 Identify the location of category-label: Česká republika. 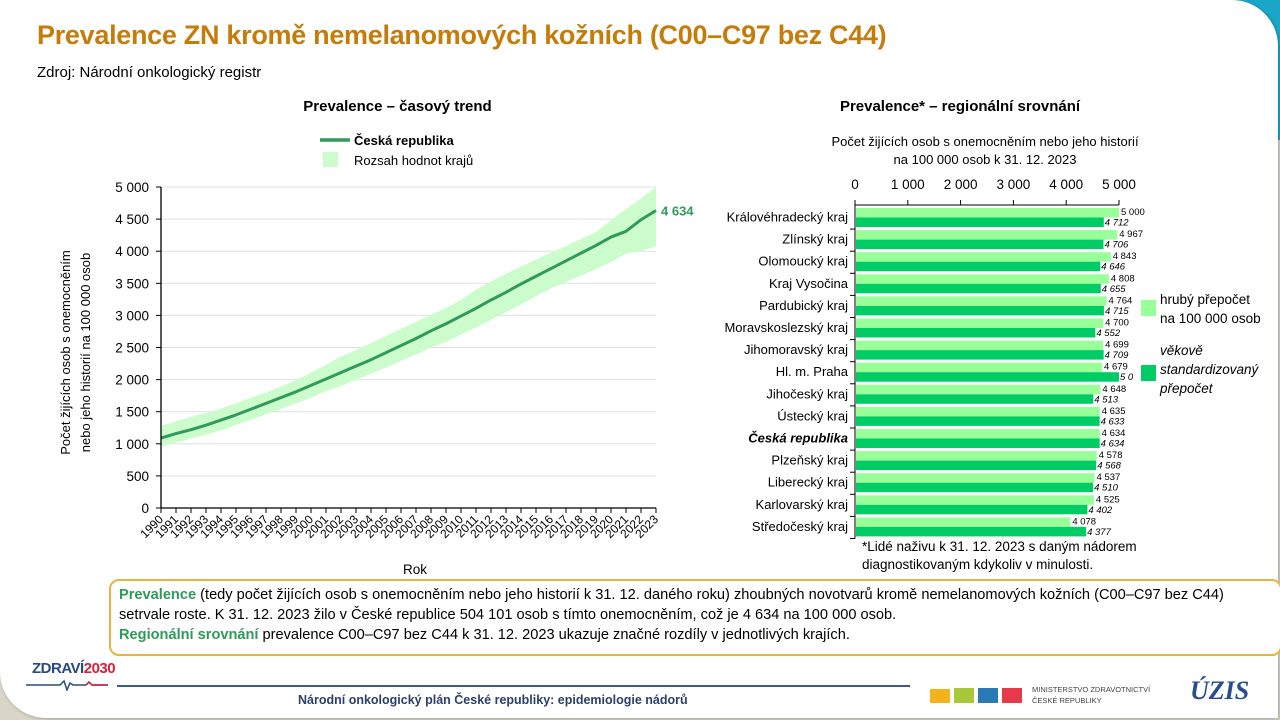
(798, 438).